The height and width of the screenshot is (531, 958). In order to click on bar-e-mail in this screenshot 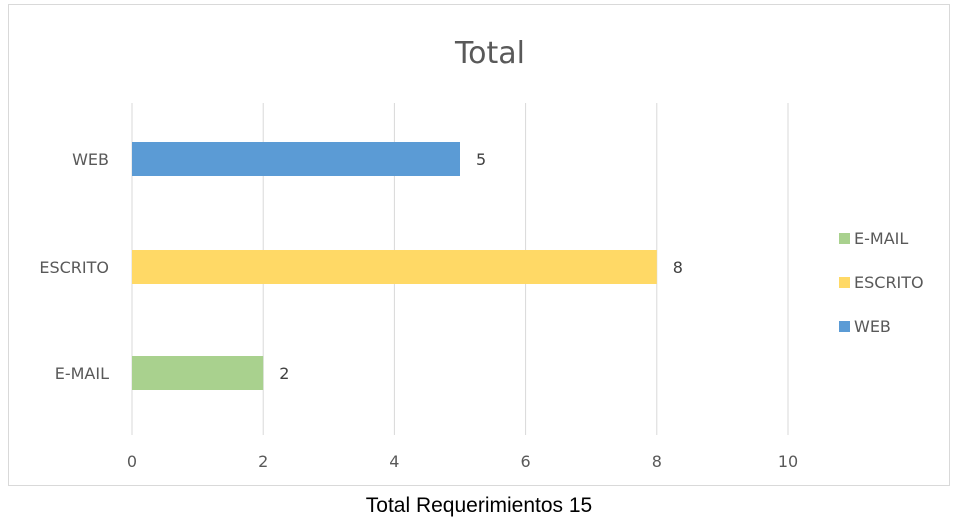, I will do `click(198, 373)`.